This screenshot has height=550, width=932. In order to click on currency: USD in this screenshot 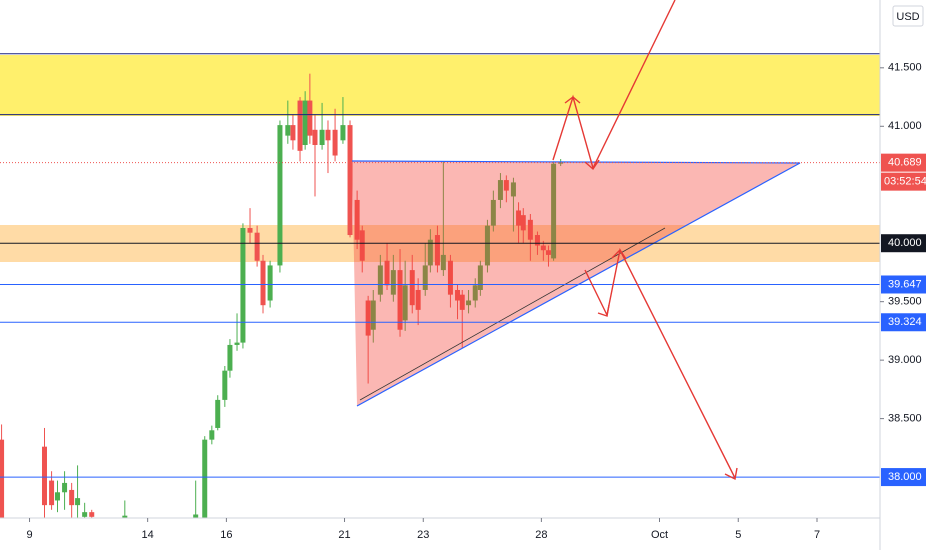, I will do `click(907, 17)`.